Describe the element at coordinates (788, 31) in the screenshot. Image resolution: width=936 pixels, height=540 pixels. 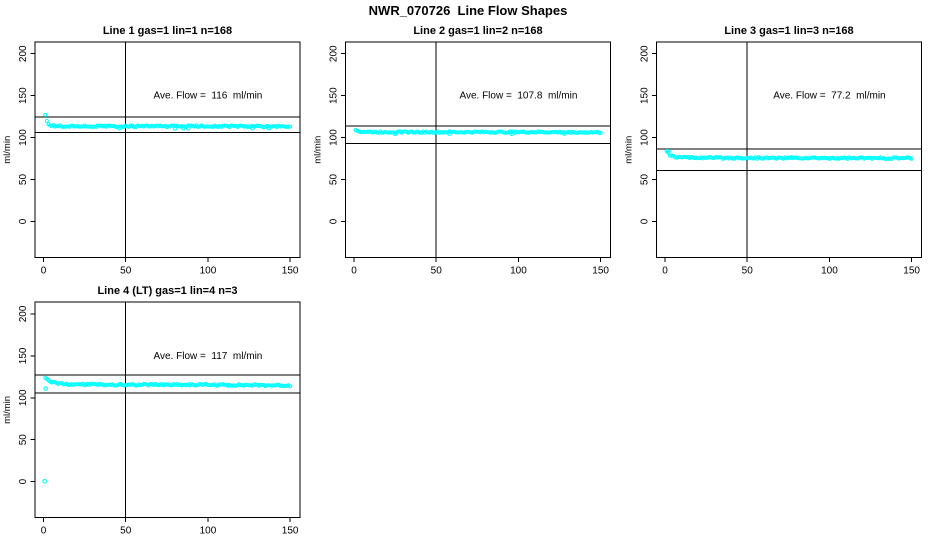
I see `subplot-title: Line 3 gas=1 lin=3 n=168` at that location.